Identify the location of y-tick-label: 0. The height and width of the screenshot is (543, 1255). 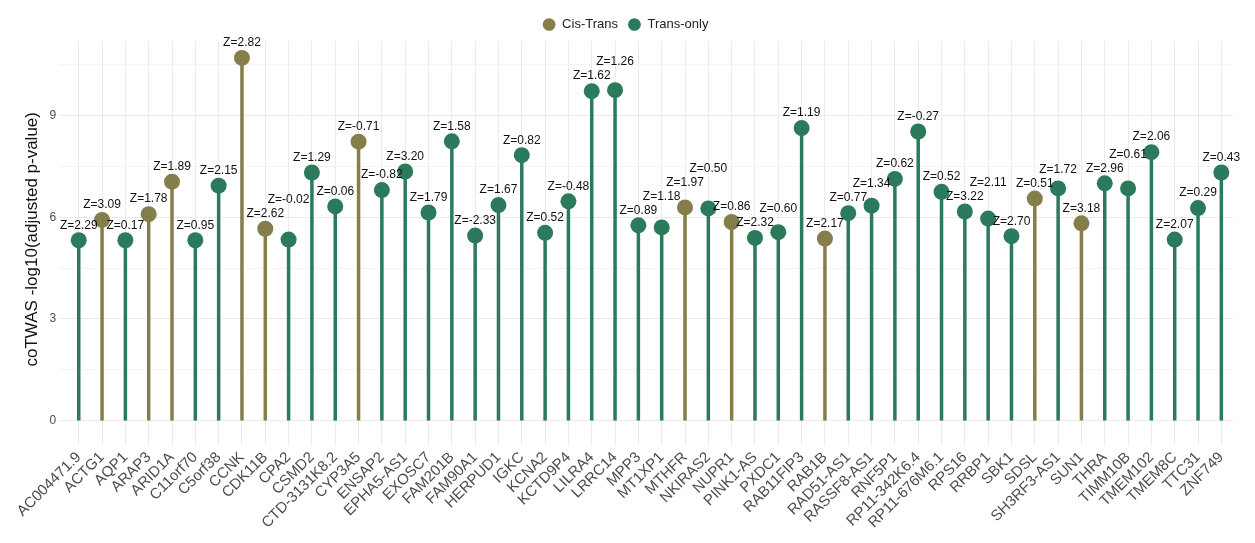
(53, 419).